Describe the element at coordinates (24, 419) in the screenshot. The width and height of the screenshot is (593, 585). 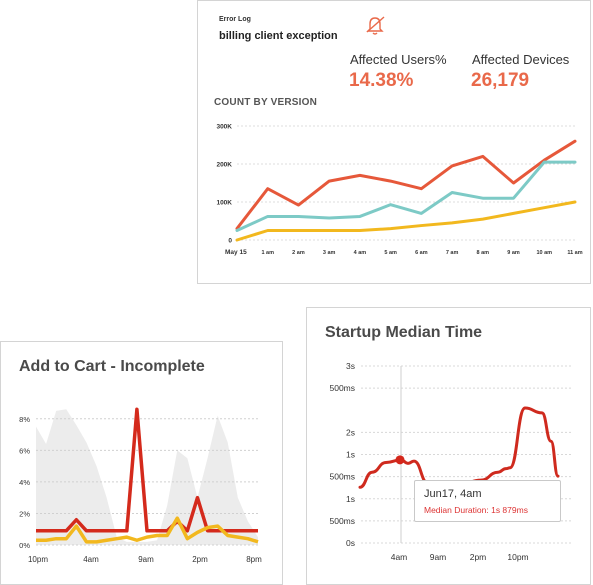
I see `y-tick-label: 8%` at that location.